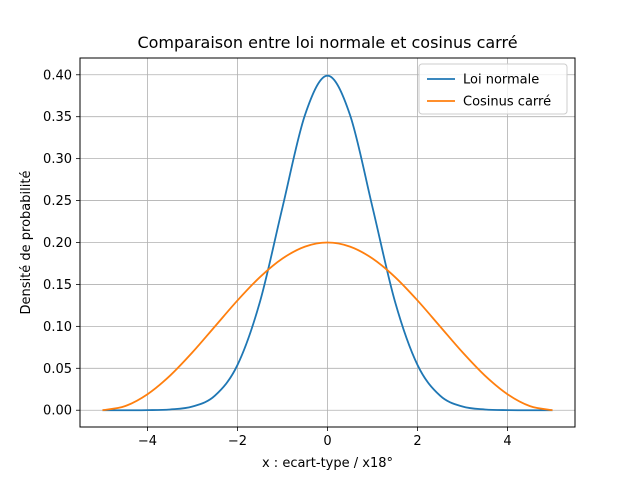 Image resolution: width=639 pixels, height=480 pixels. What do you see at coordinates (327, 441) in the screenshot?
I see `x-tick-label: 0` at bounding box center [327, 441].